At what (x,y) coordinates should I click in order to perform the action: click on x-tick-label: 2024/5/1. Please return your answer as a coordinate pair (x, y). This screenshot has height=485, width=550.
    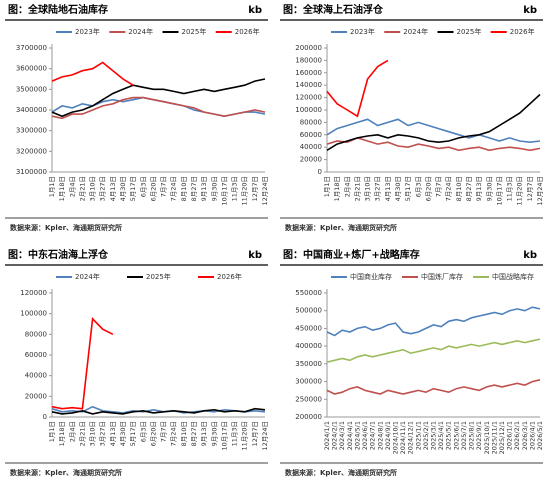
    Looking at the image, I should click on (357, 435).